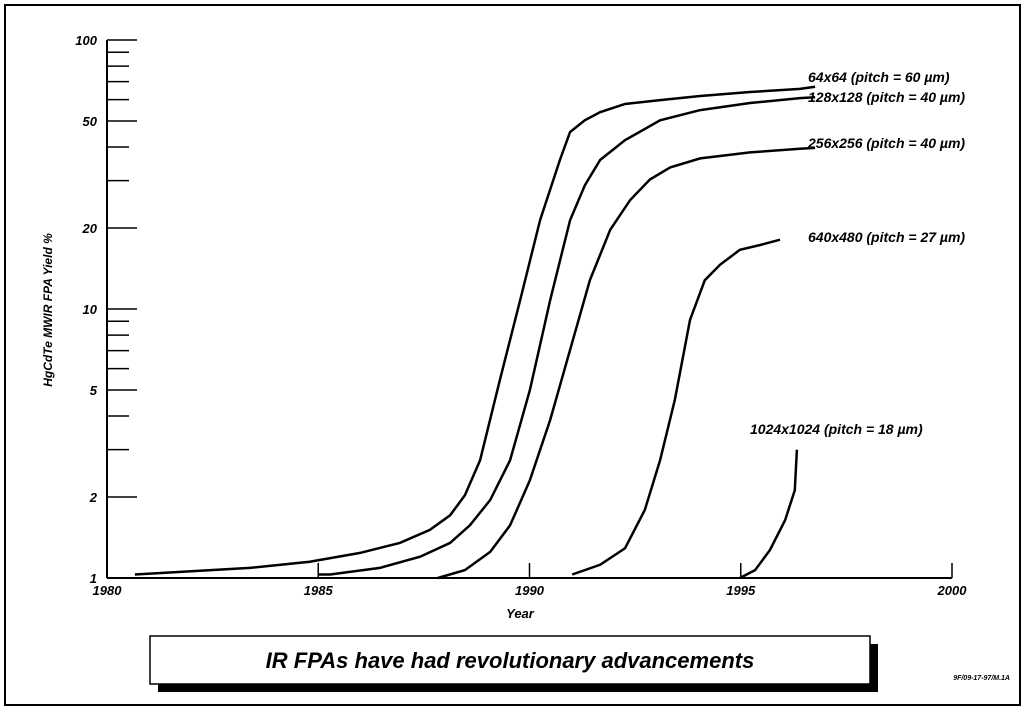 The width and height of the screenshot is (1029, 713). I want to click on x-tick-label: 1995, so click(741, 590).